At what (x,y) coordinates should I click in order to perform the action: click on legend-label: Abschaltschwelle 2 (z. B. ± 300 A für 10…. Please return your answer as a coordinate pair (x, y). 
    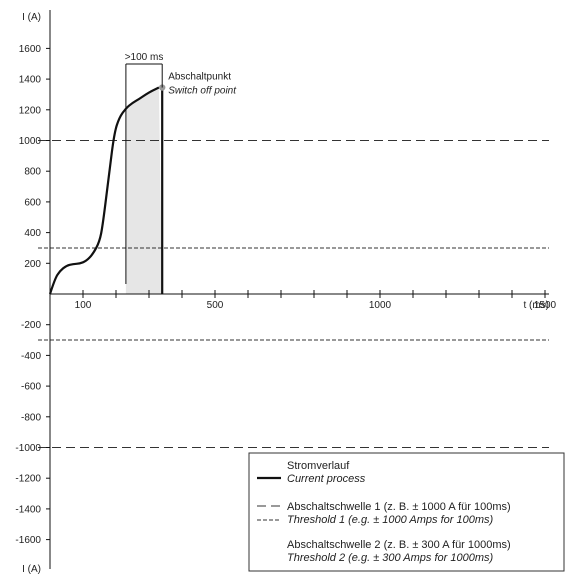
    Looking at the image, I should click on (399, 545).